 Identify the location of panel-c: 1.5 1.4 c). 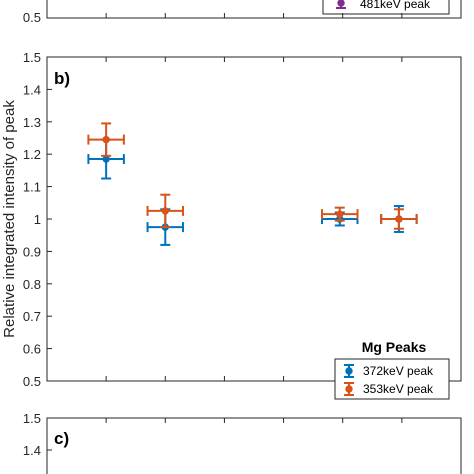
(242, 442).